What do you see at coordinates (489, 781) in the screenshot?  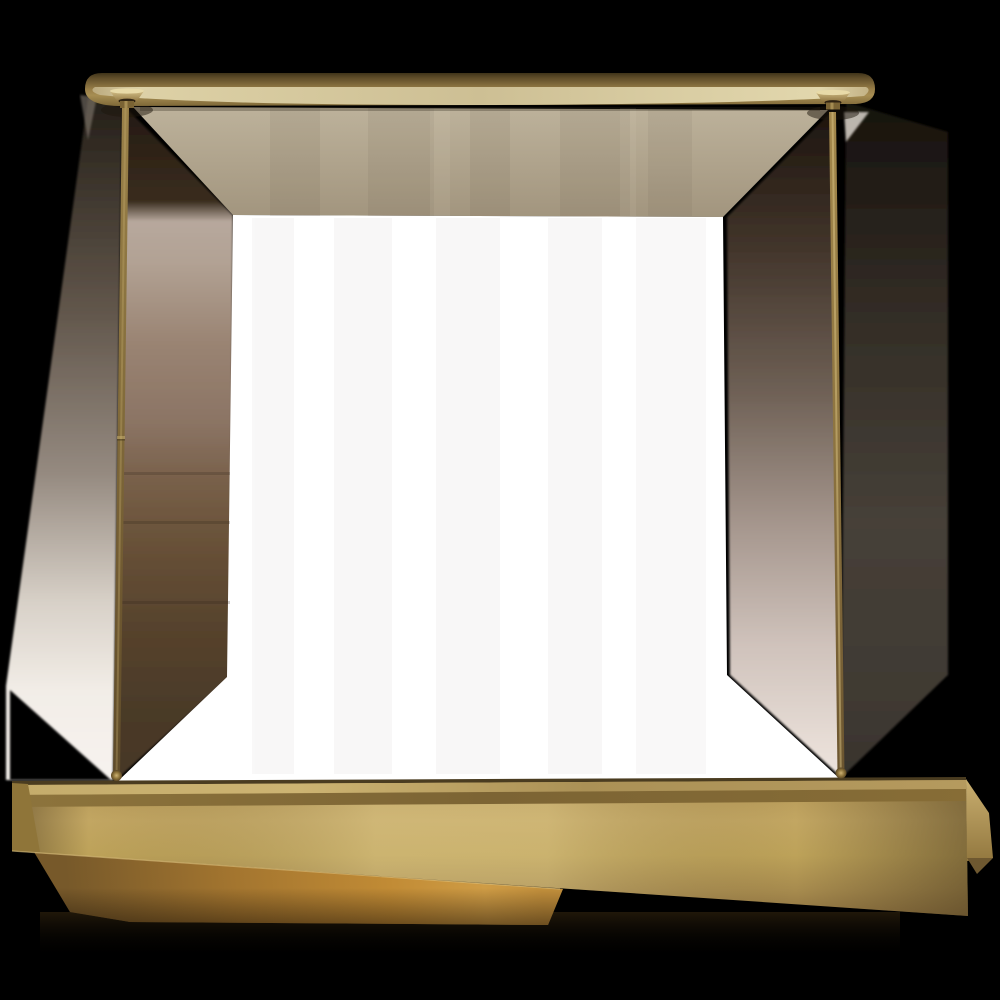 I see `shade-top-edge-line` at bounding box center [489, 781].